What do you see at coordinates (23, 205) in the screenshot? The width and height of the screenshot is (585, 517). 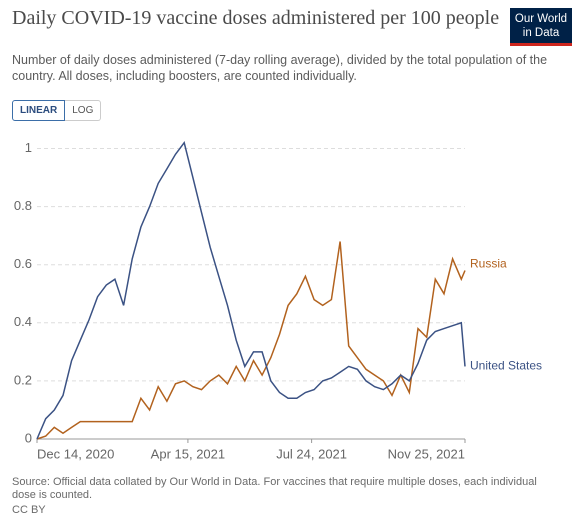 I see `y-tick-label: 0.8` at bounding box center [23, 205].